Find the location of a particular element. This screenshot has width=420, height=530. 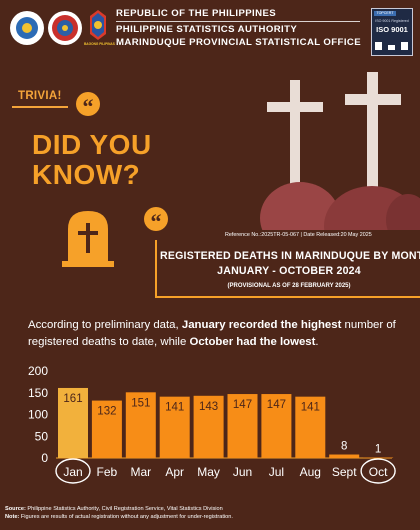

did-you-know-heading: DID YOU KNOW? is located at coordinates (92, 160).